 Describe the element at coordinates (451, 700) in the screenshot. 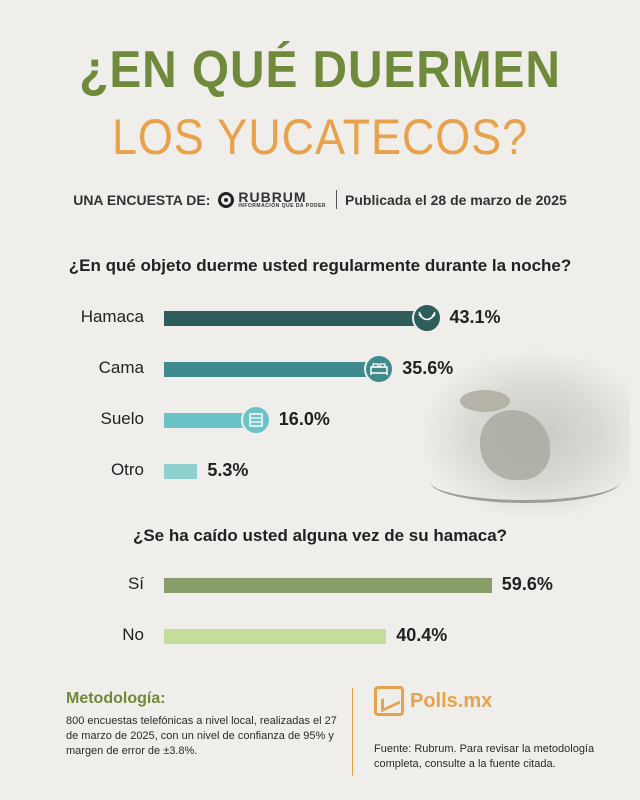

I see `polls-brand: Polls.mx` at that location.